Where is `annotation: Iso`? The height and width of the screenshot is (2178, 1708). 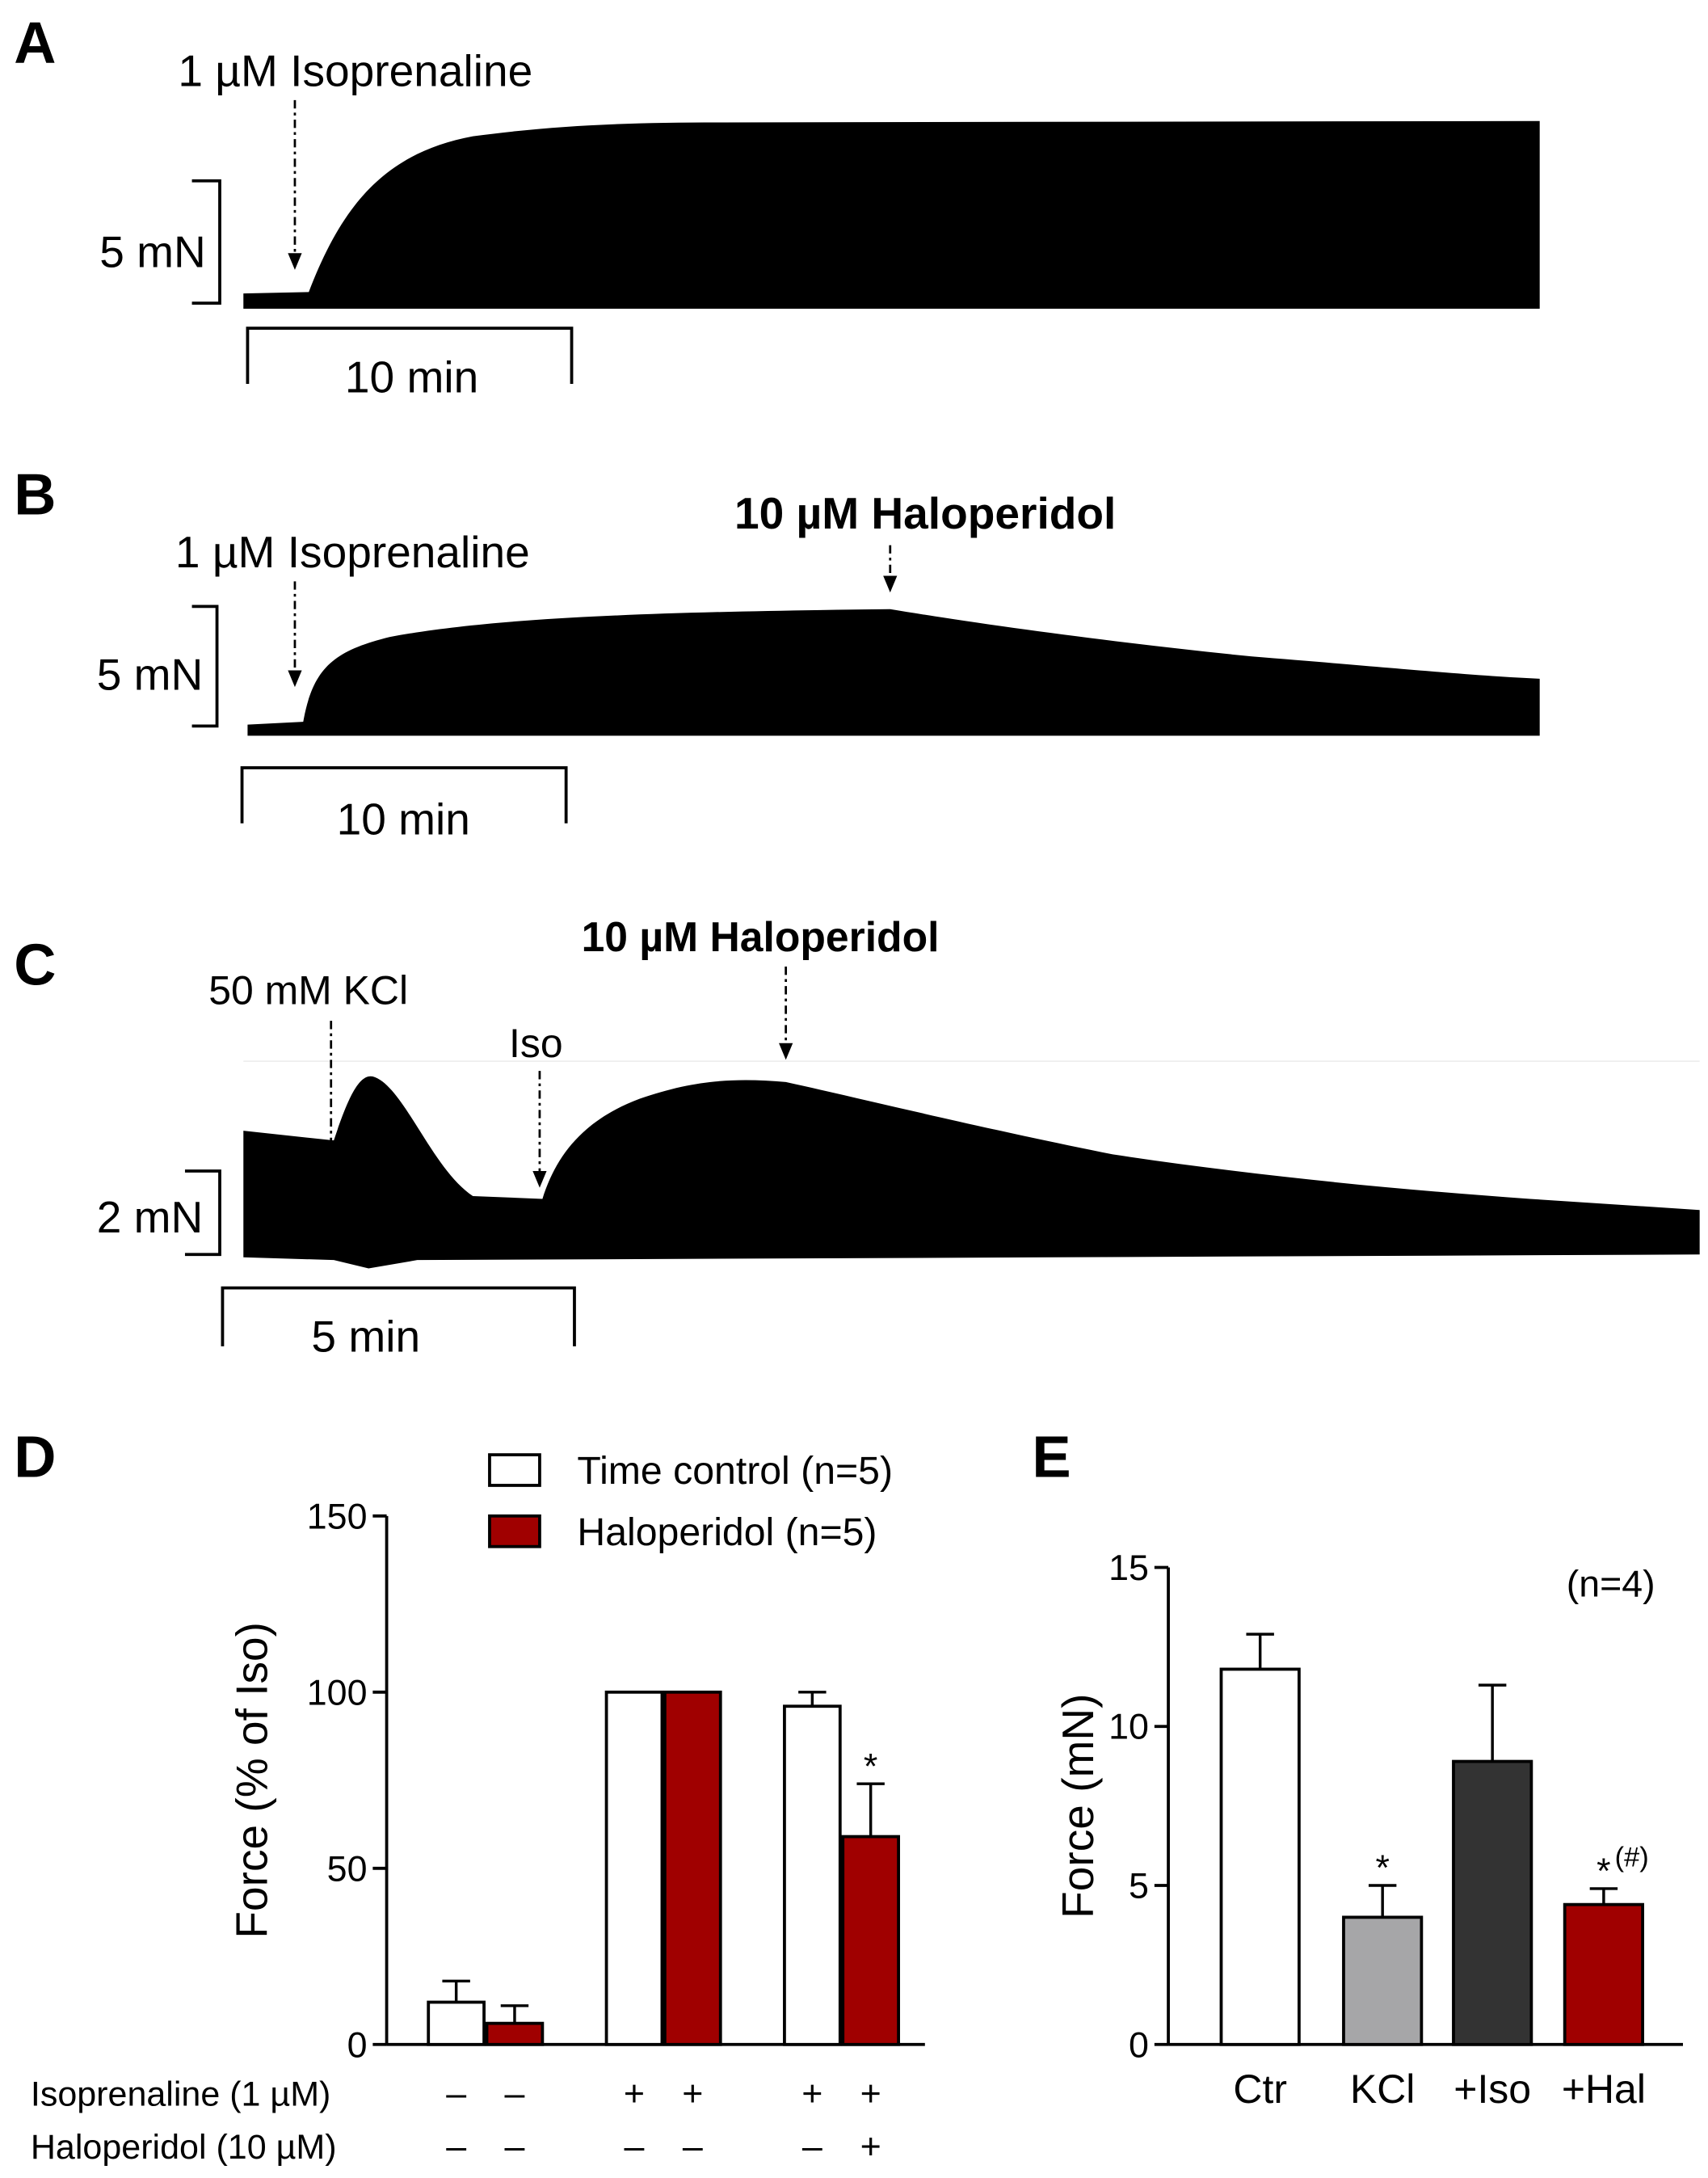
annotation: Iso is located at coordinates (536, 1044).